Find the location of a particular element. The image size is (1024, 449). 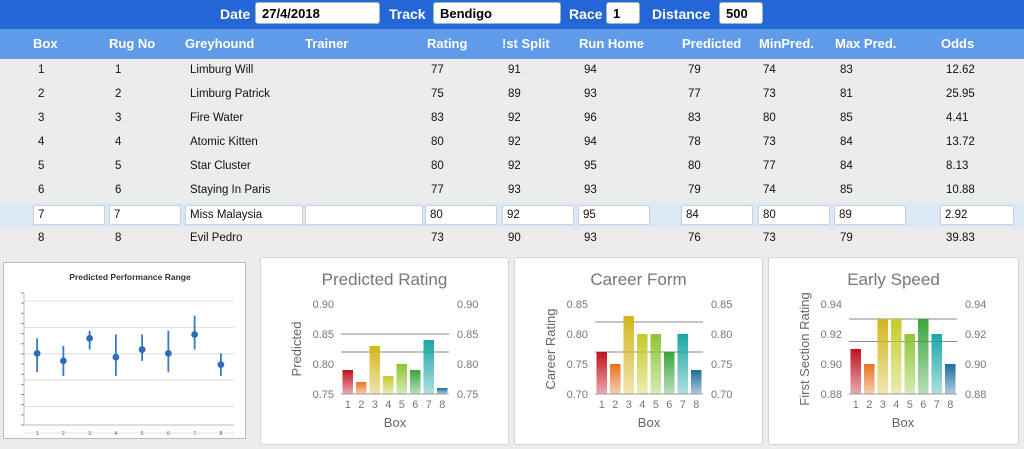

cell-greyhound: Staying In Paris is located at coordinates (230, 190).